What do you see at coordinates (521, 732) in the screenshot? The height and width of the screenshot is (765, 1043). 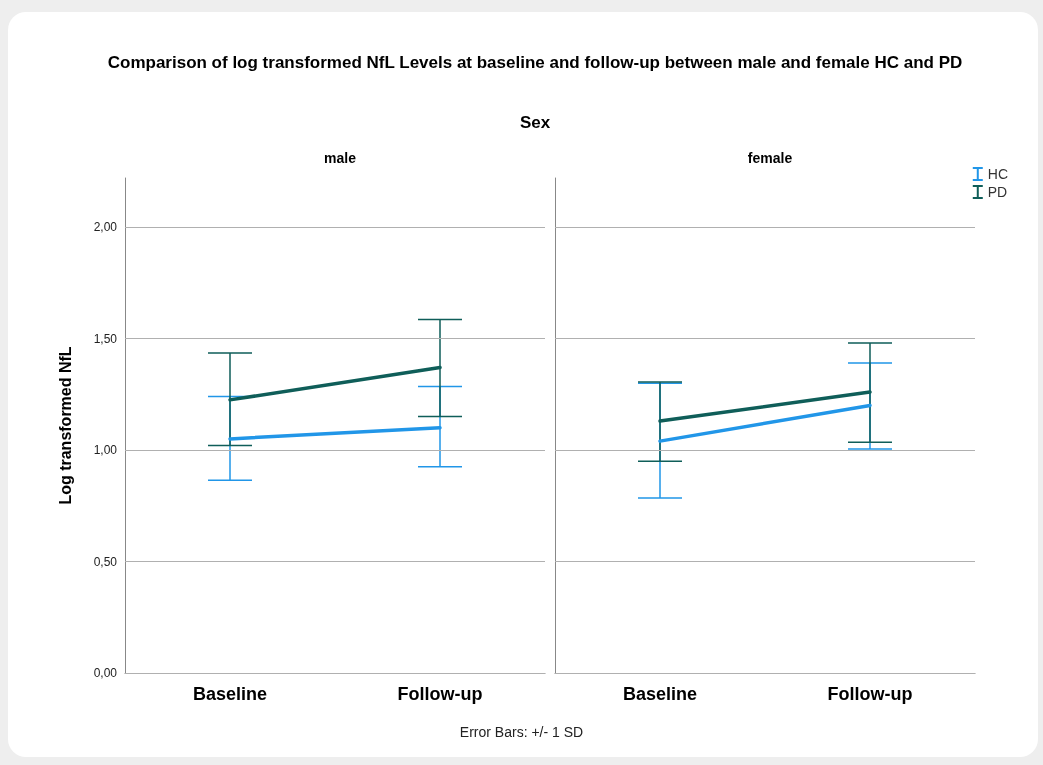 I see `text: Error Bars: +/- 1 SD` at bounding box center [521, 732].